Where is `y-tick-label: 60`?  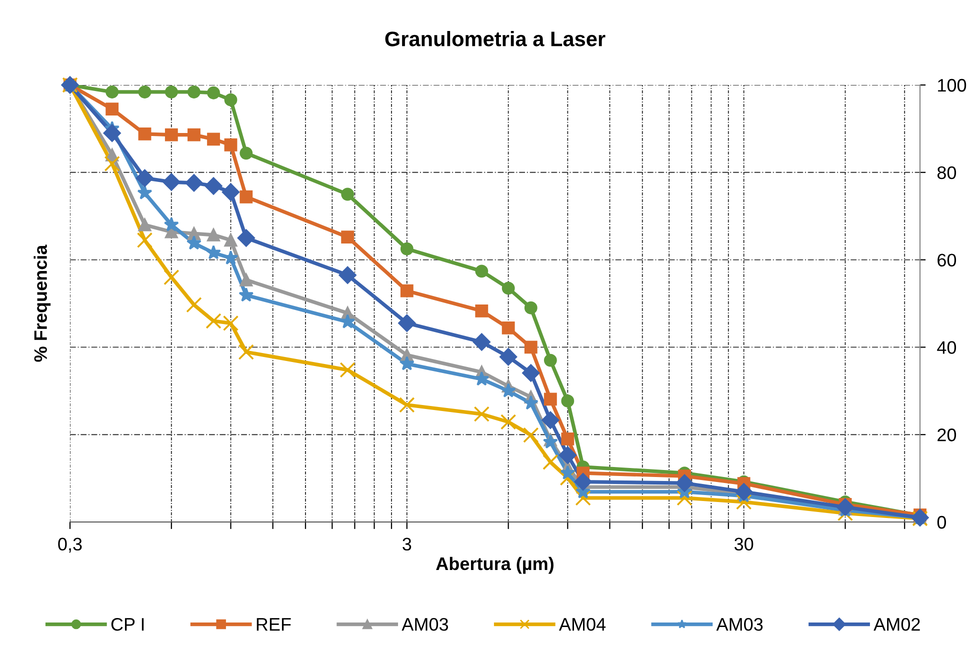 y-tick-label: 60 is located at coordinates (947, 260).